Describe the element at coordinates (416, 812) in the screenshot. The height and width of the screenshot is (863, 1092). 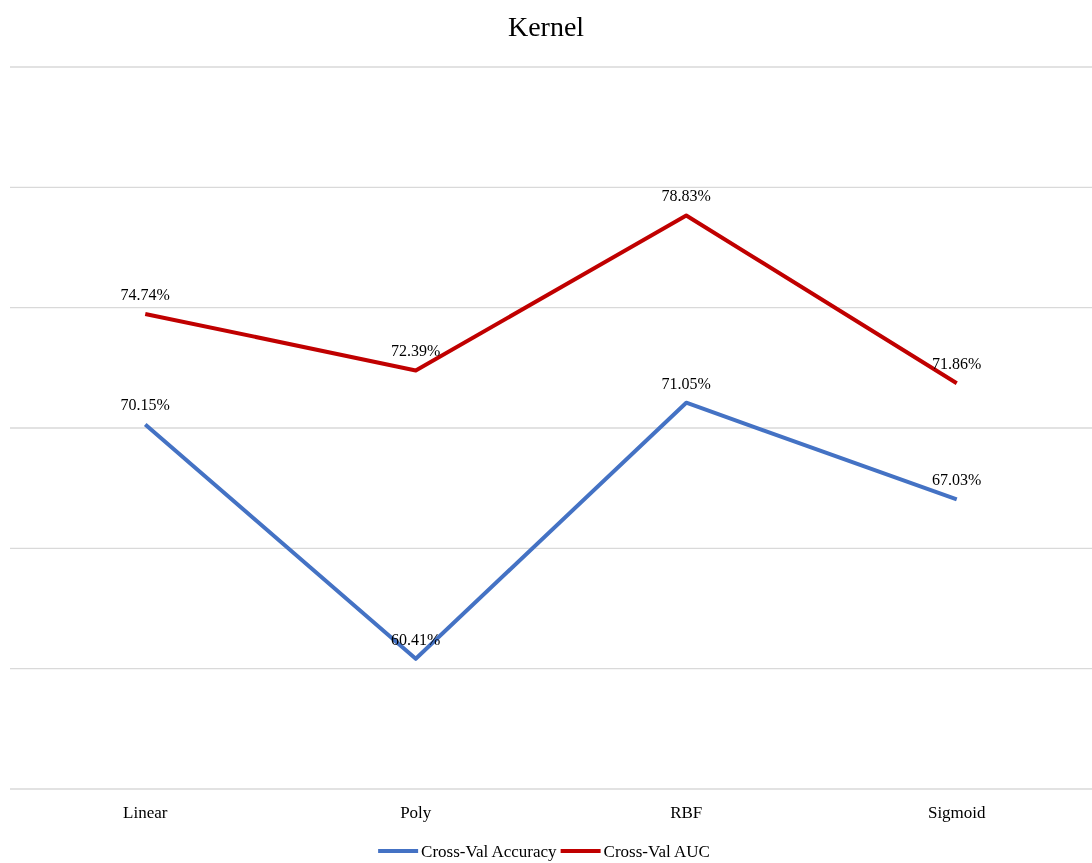
I see `x-tick-label: Poly` at that location.